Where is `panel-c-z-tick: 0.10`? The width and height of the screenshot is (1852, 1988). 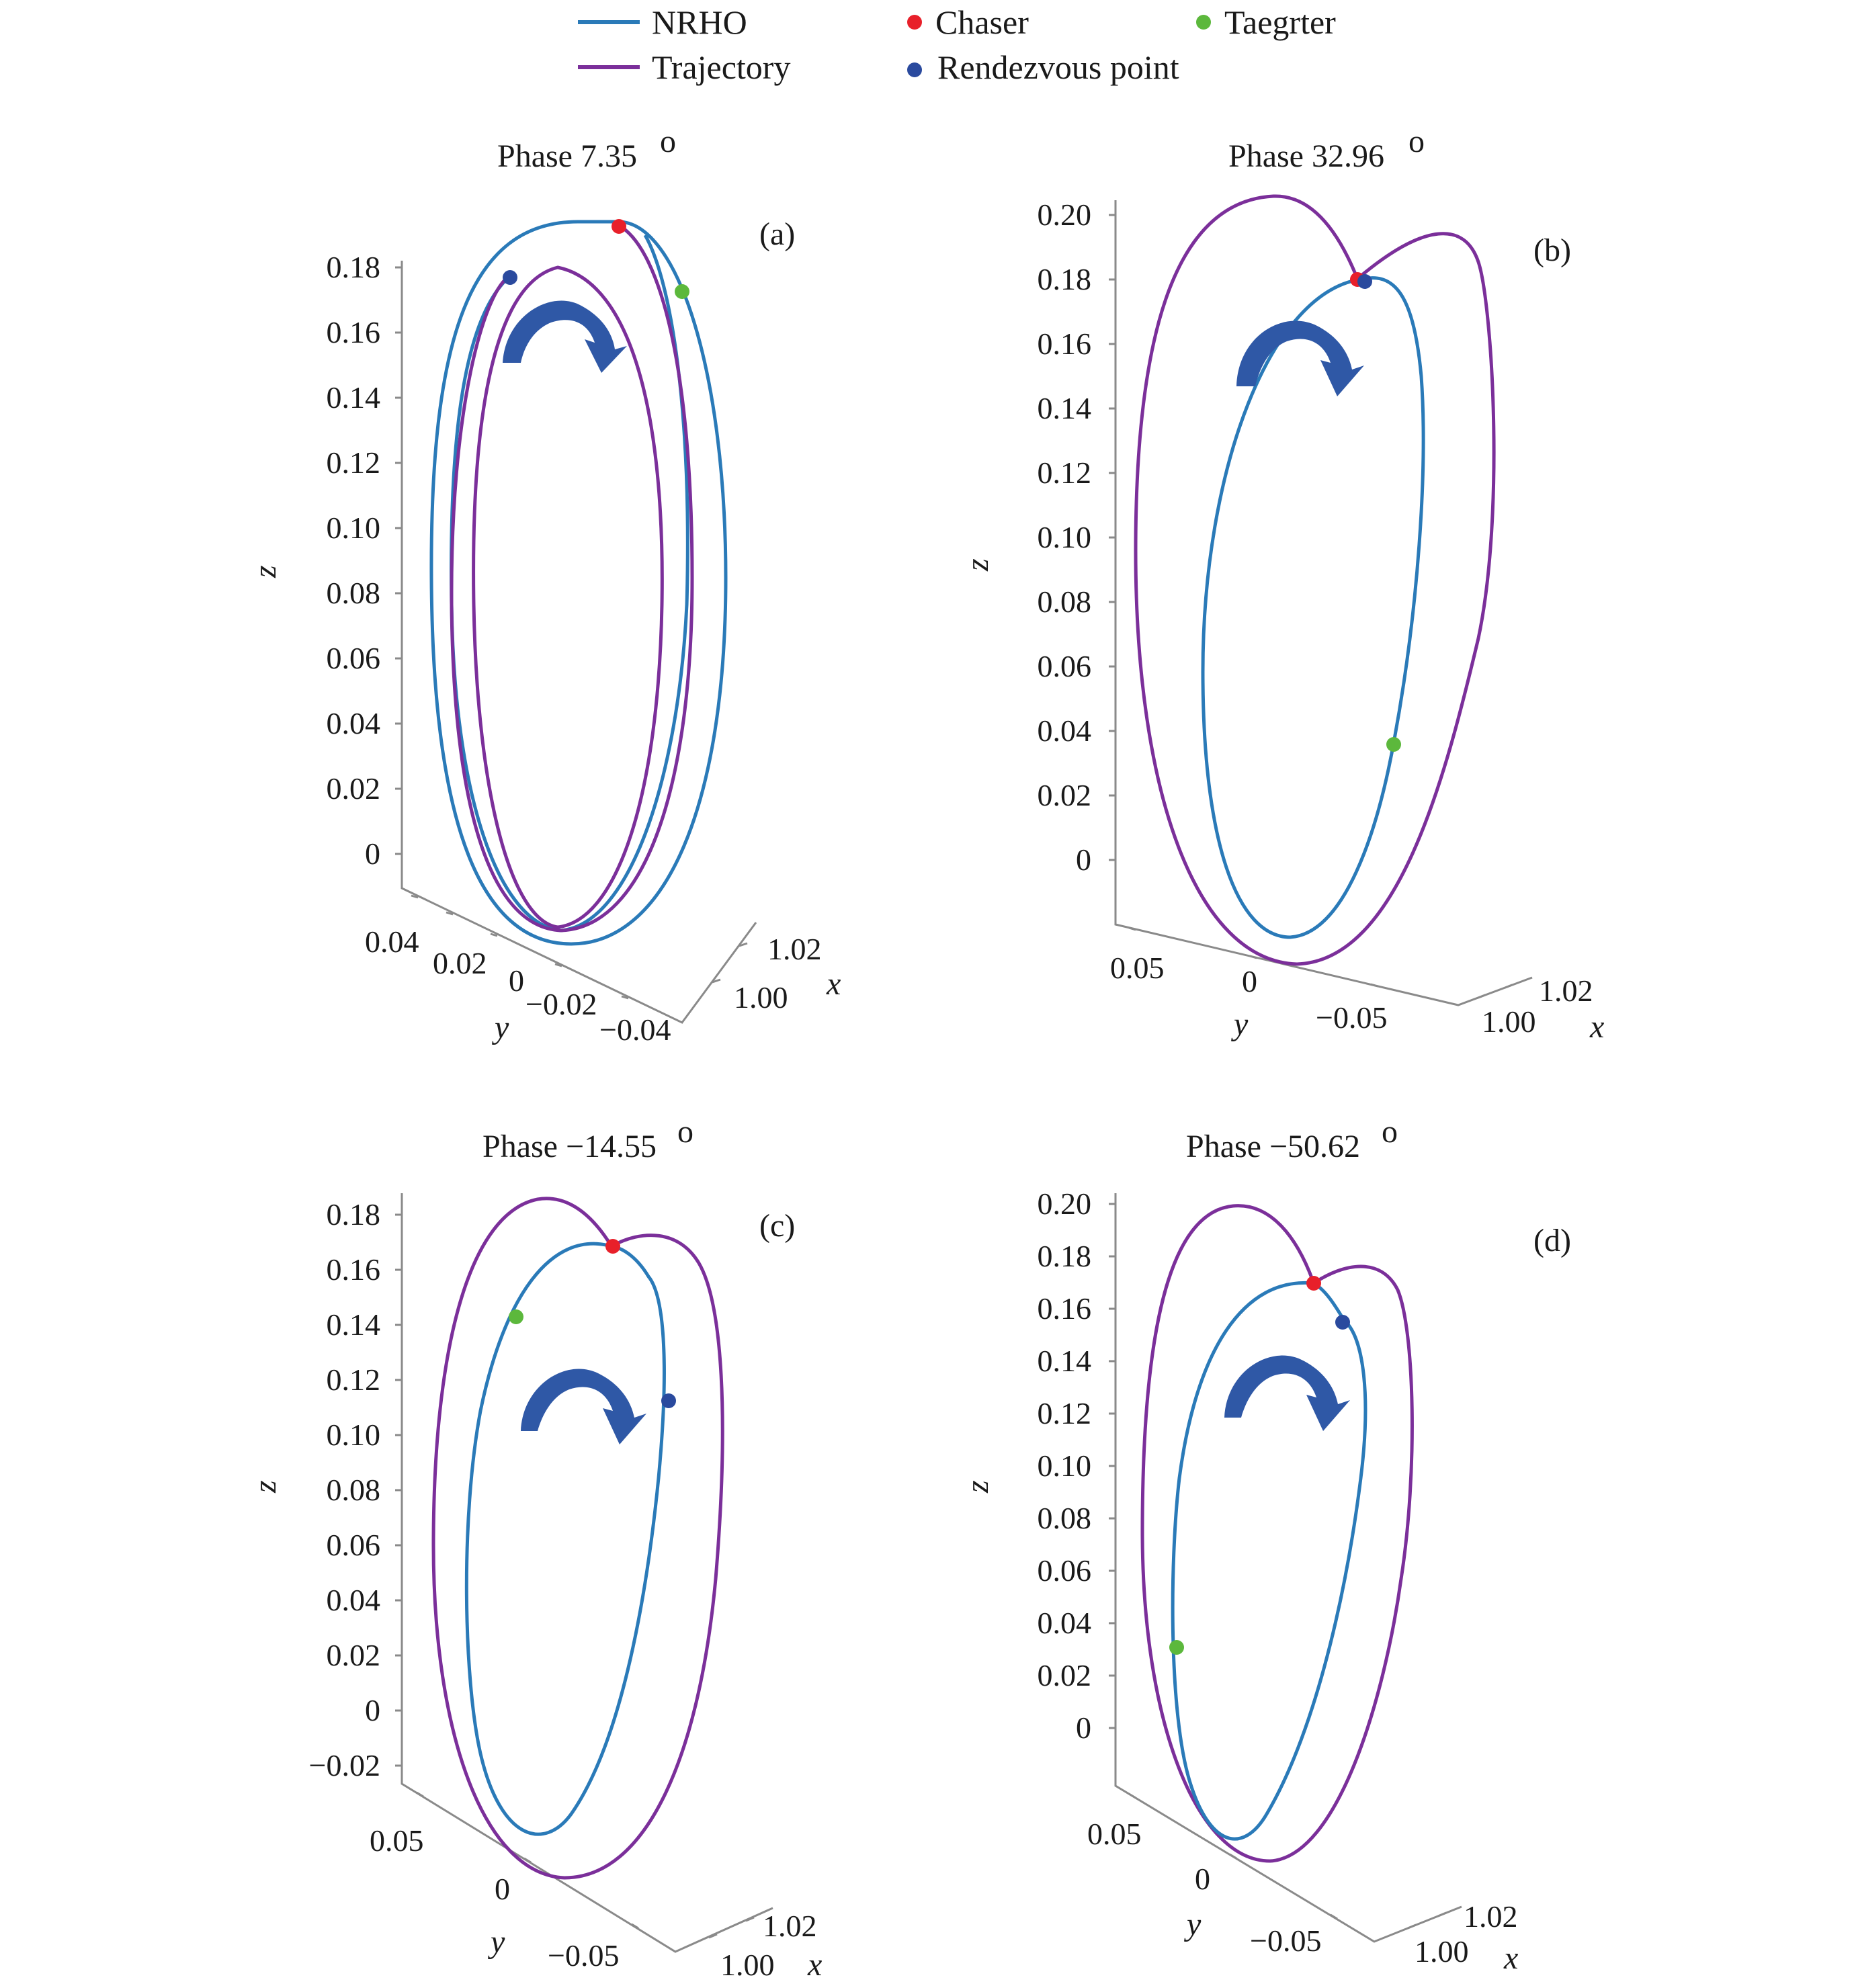 panel-c-z-tick: 0.10 is located at coordinates (354, 1435).